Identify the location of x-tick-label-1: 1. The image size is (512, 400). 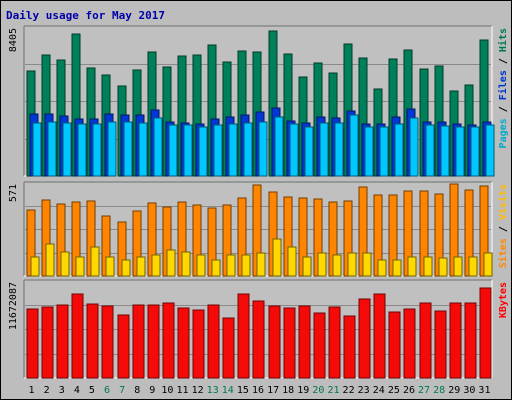
(32, 390).